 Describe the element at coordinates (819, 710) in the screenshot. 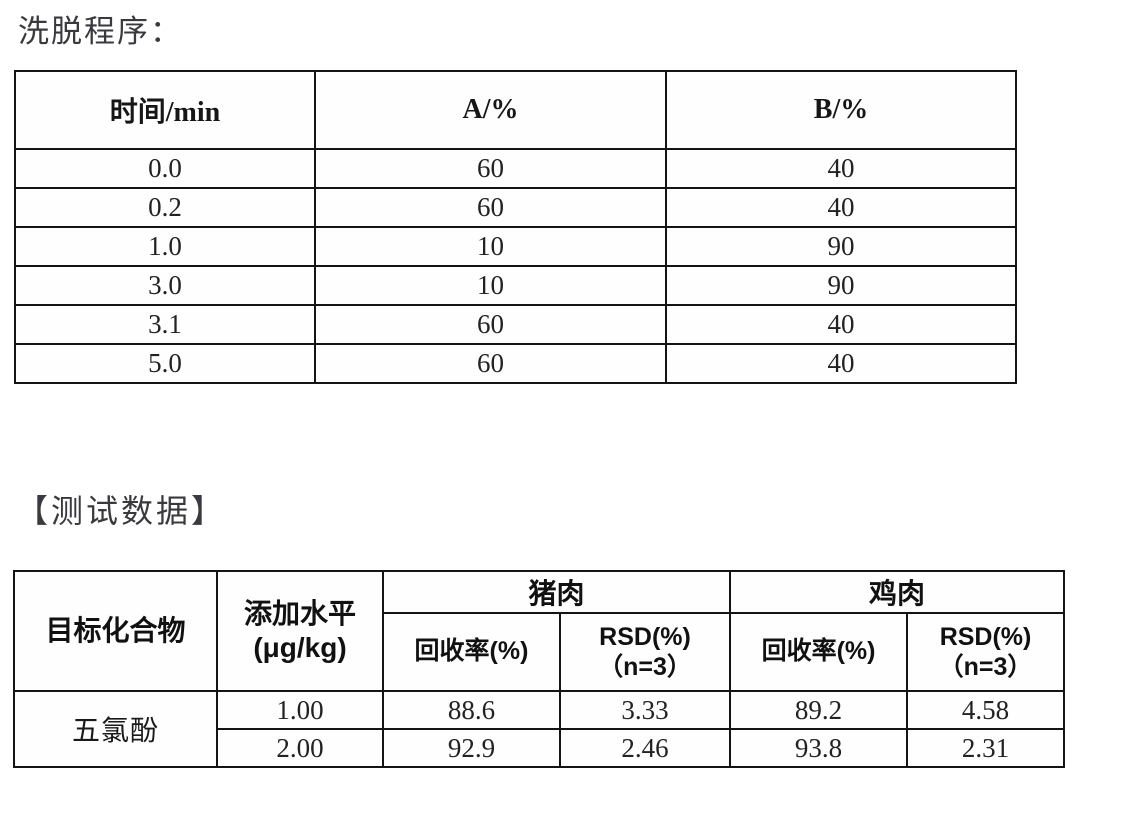

I see `table-cell-recovery-chicken: 89.2` at that location.